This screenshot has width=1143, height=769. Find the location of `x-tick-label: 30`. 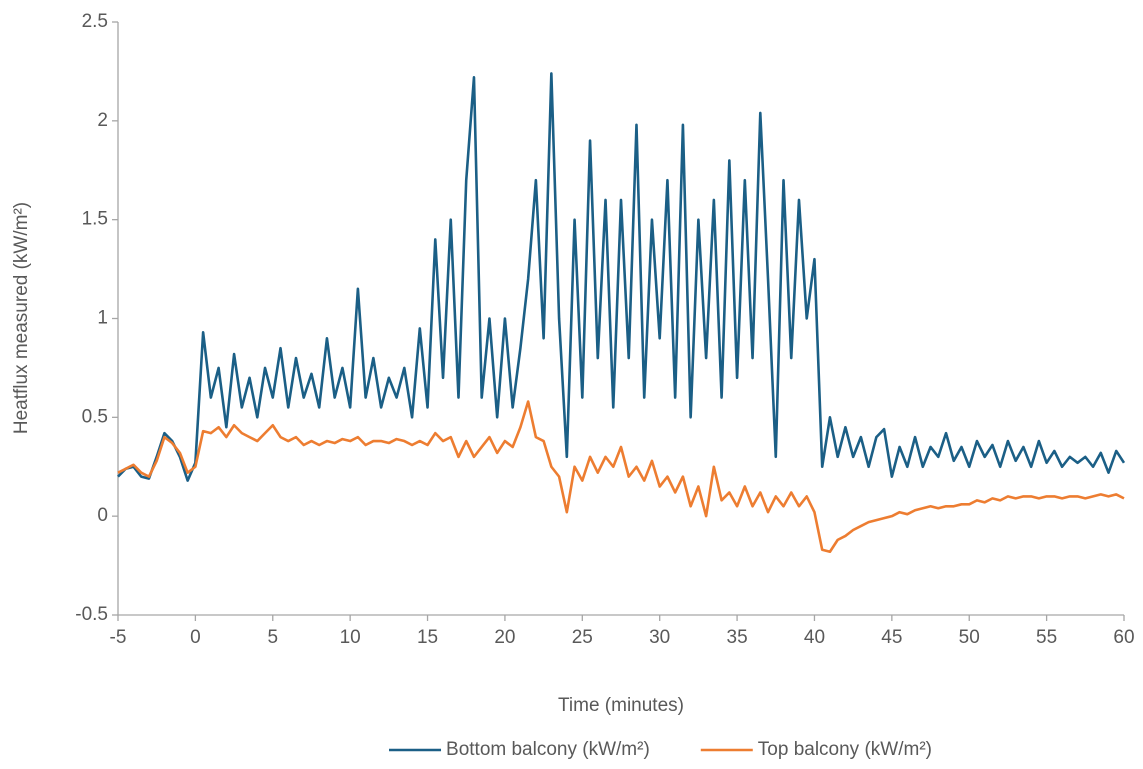

x-tick-label: 30 is located at coordinates (659, 637).